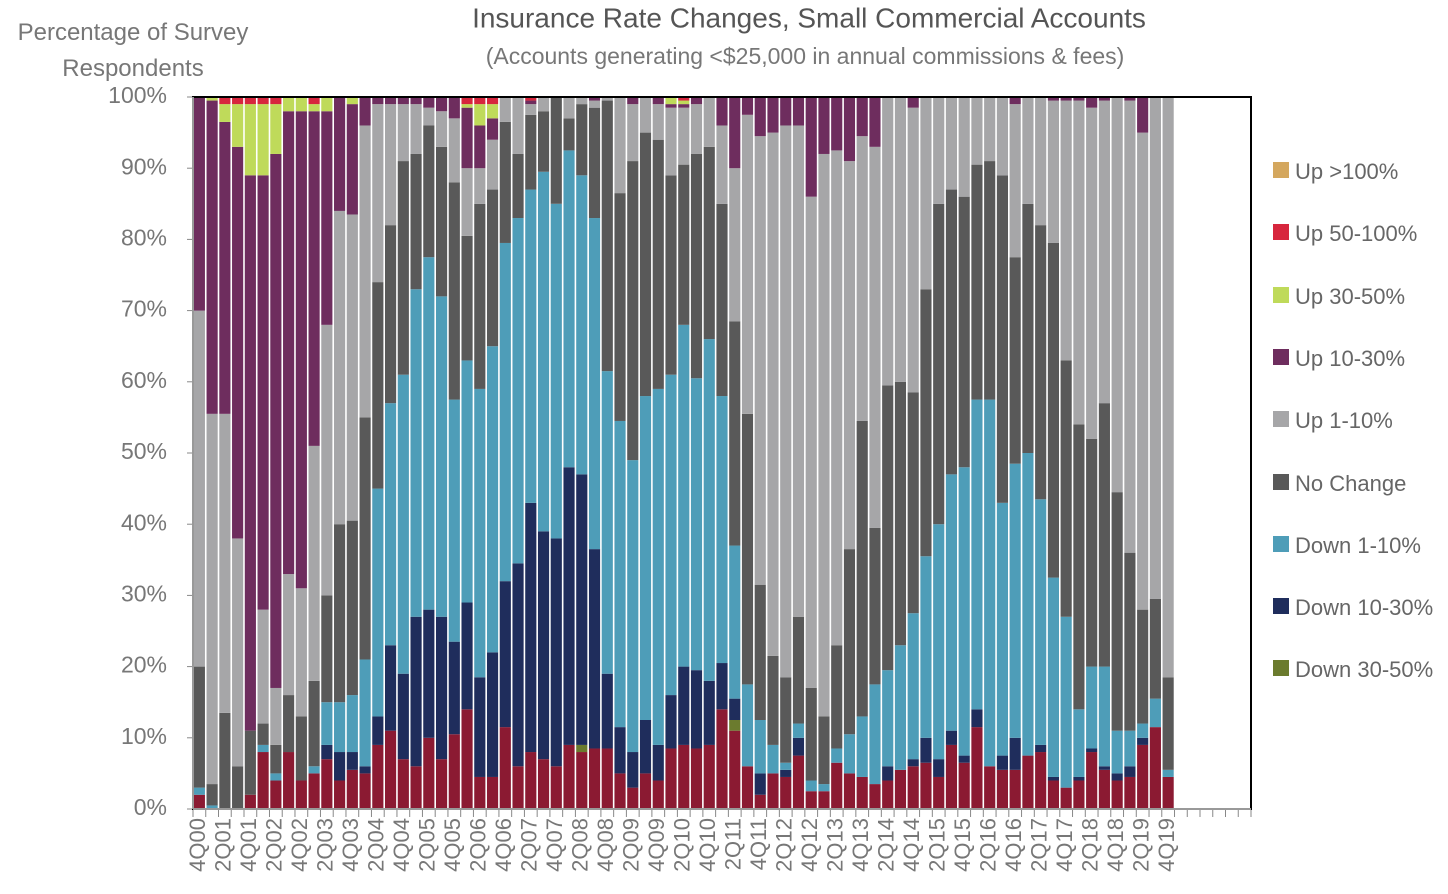  Describe the element at coordinates (554, 845) in the screenshot. I see `x-tick-label: 4Q07` at that location.